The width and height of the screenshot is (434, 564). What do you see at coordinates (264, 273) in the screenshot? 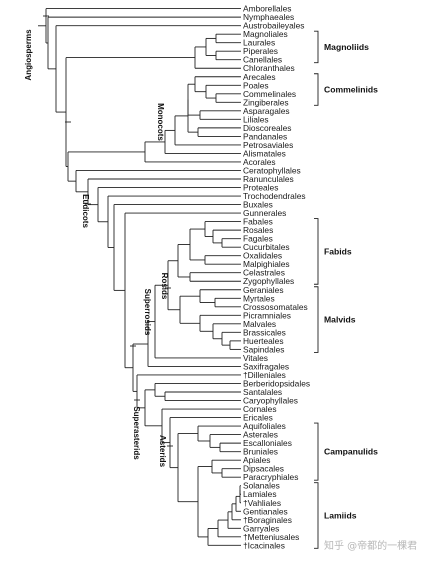
I see `taxon-label: Celastrales` at bounding box center [264, 273].